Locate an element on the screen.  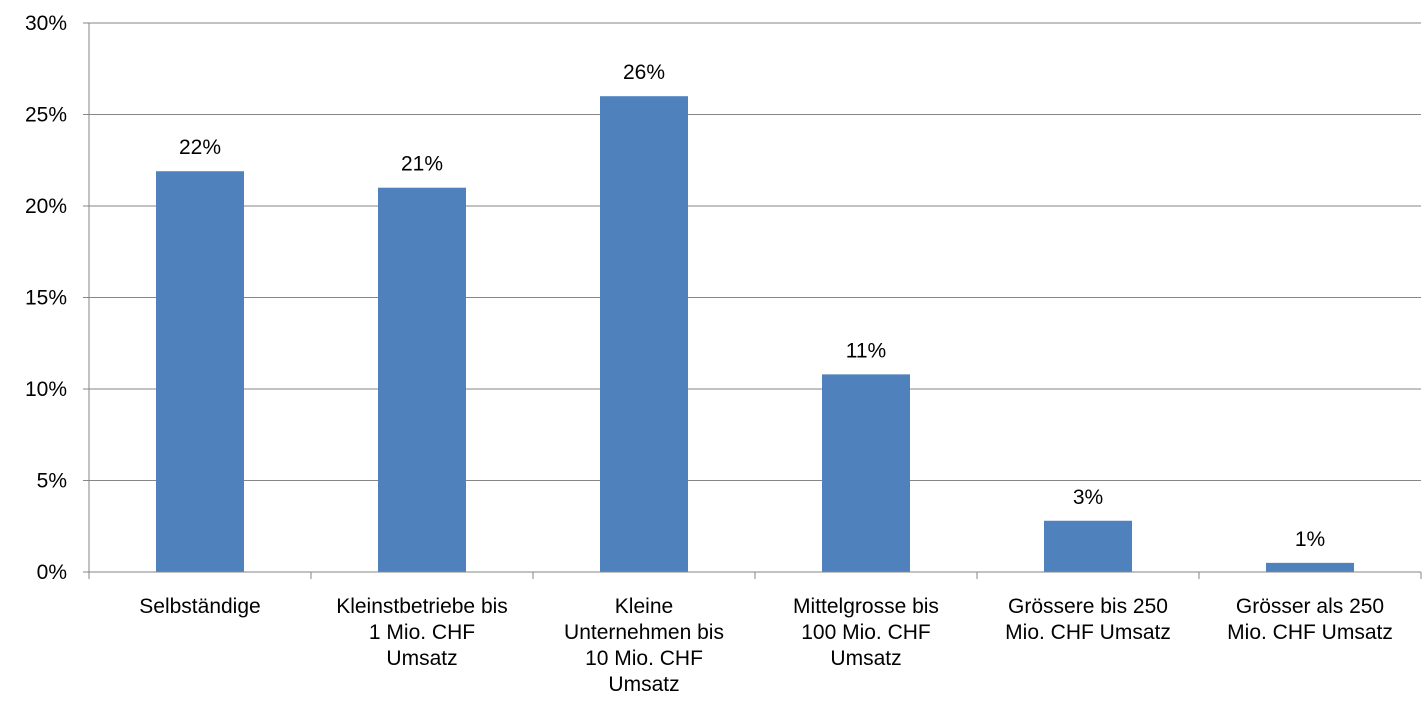
y-tick-label: 0% is located at coordinates (52, 572).